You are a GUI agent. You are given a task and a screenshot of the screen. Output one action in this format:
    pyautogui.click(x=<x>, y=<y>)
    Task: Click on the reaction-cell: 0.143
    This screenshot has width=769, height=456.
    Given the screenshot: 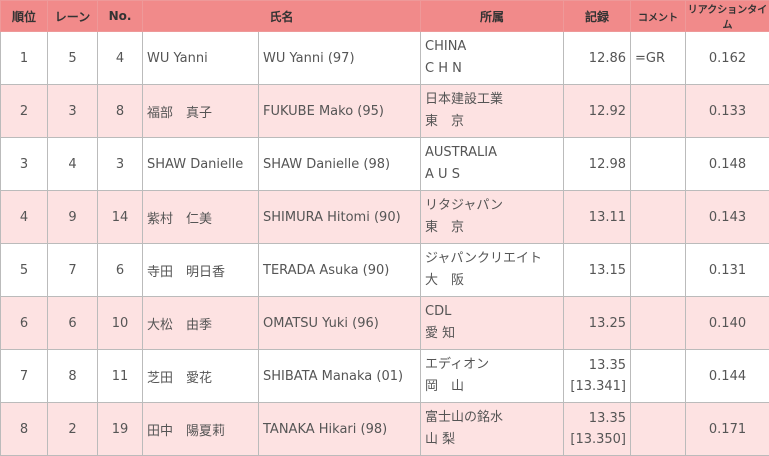 What is the action you would take?
    pyautogui.click(x=727, y=217)
    